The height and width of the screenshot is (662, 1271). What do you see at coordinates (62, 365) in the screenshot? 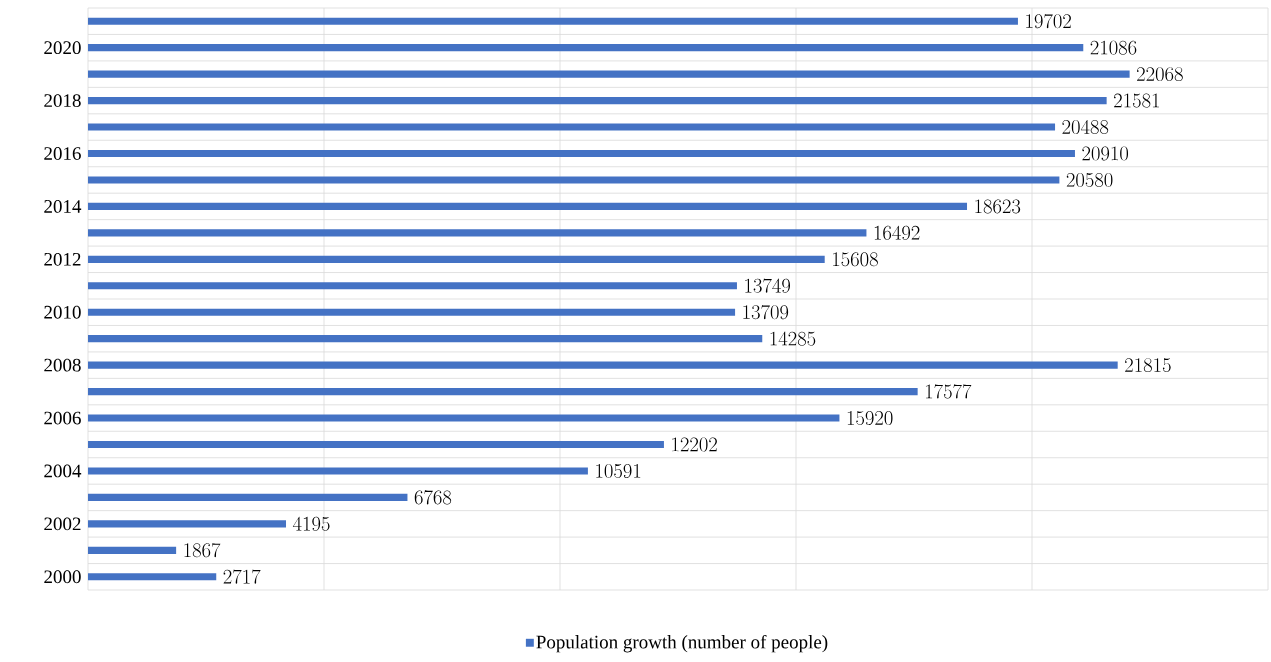
I see `y-tick-label: 2008` at bounding box center [62, 365].